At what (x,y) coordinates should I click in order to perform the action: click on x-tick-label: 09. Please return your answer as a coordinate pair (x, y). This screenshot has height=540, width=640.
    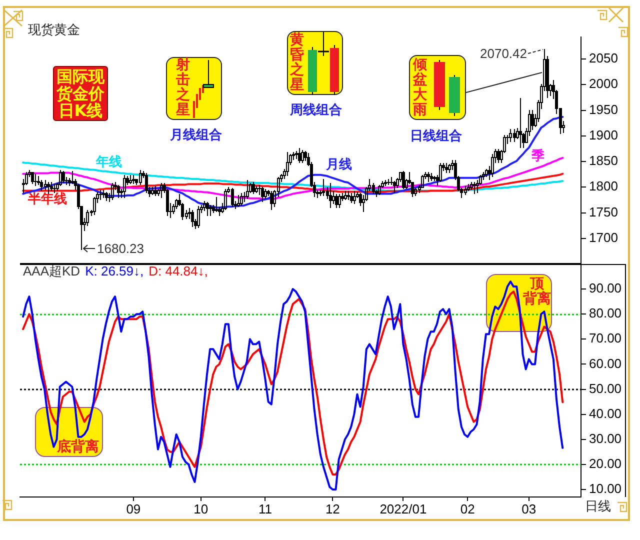
    Looking at the image, I should click on (133, 508).